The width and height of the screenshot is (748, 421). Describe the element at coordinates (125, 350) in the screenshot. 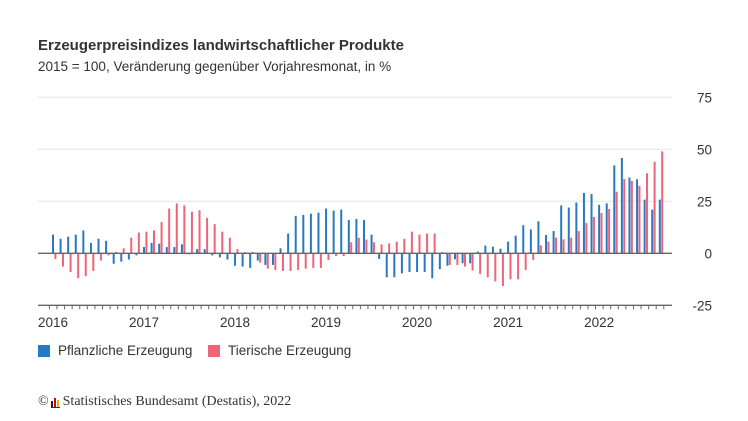

I see `legend-label: Pflanzliche Erzeugung` at that location.